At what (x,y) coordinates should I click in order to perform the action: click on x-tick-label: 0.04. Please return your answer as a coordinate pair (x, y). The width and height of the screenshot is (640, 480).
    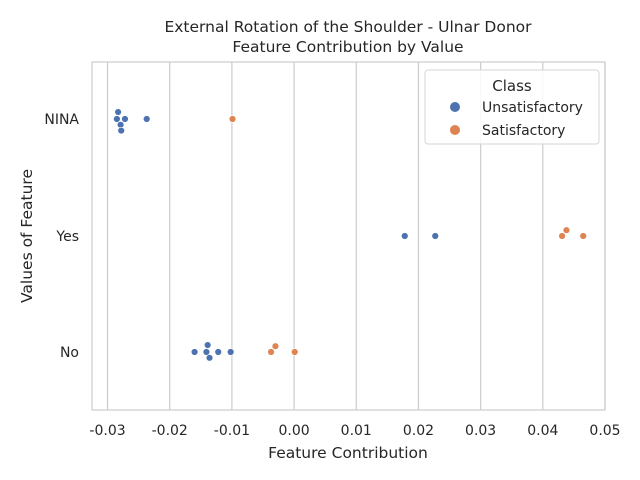
    Looking at the image, I should click on (542, 431).